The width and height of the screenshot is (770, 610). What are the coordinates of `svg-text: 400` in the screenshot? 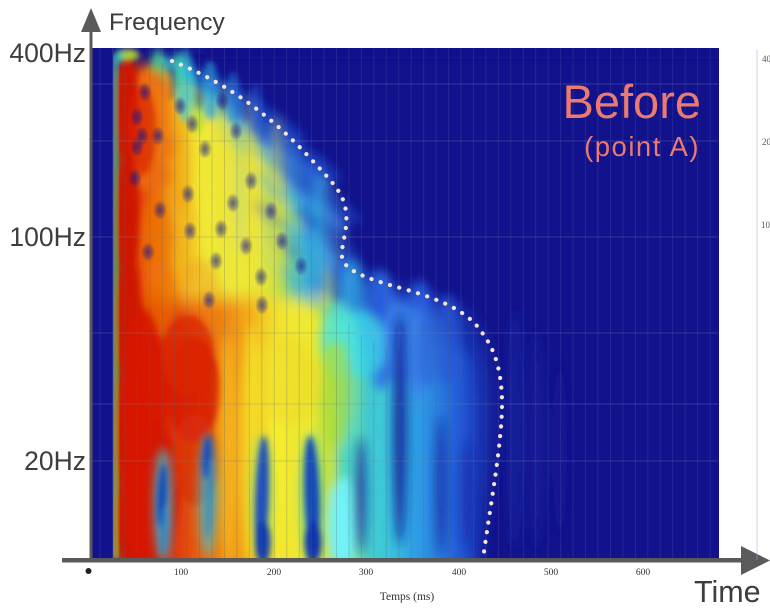 It's located at (459, 573).